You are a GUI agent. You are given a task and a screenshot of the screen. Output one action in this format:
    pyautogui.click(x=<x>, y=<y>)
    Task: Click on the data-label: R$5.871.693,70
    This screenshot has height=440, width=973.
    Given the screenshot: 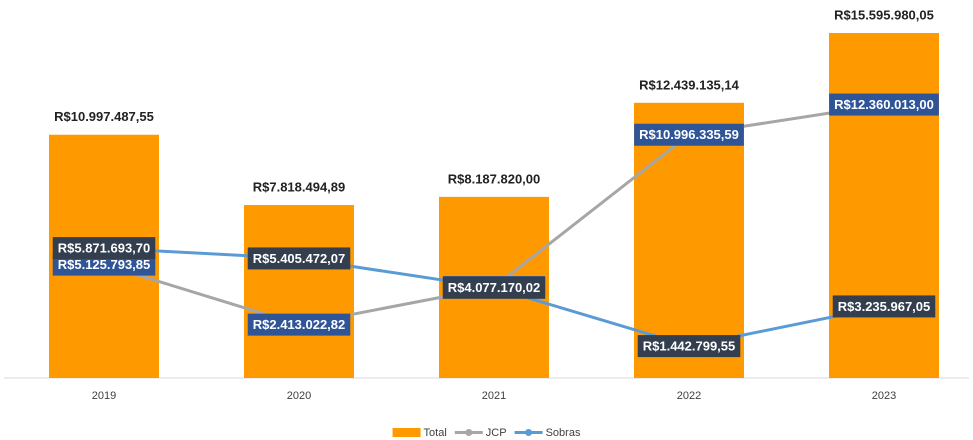 What is the action you would take?
    pyautogui.click(x=104, y=248)
    